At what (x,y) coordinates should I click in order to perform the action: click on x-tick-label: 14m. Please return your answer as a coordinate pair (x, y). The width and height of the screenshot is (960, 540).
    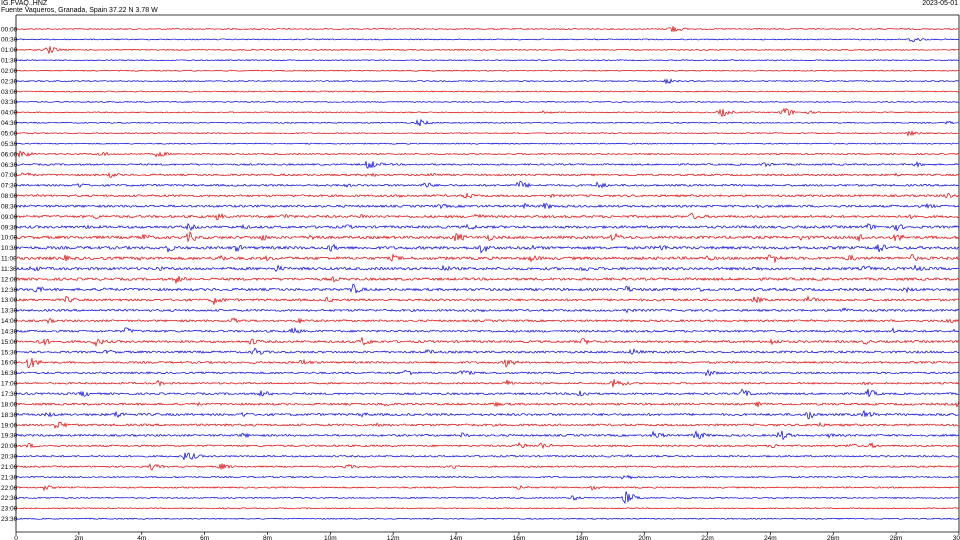
    Looking at the image, I should click on (456, 537).